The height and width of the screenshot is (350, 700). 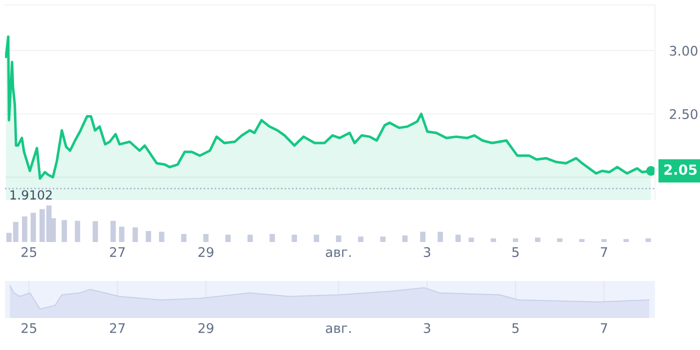 I want to click on ref-line-label: 1.9102, so click(x=31, y=195).